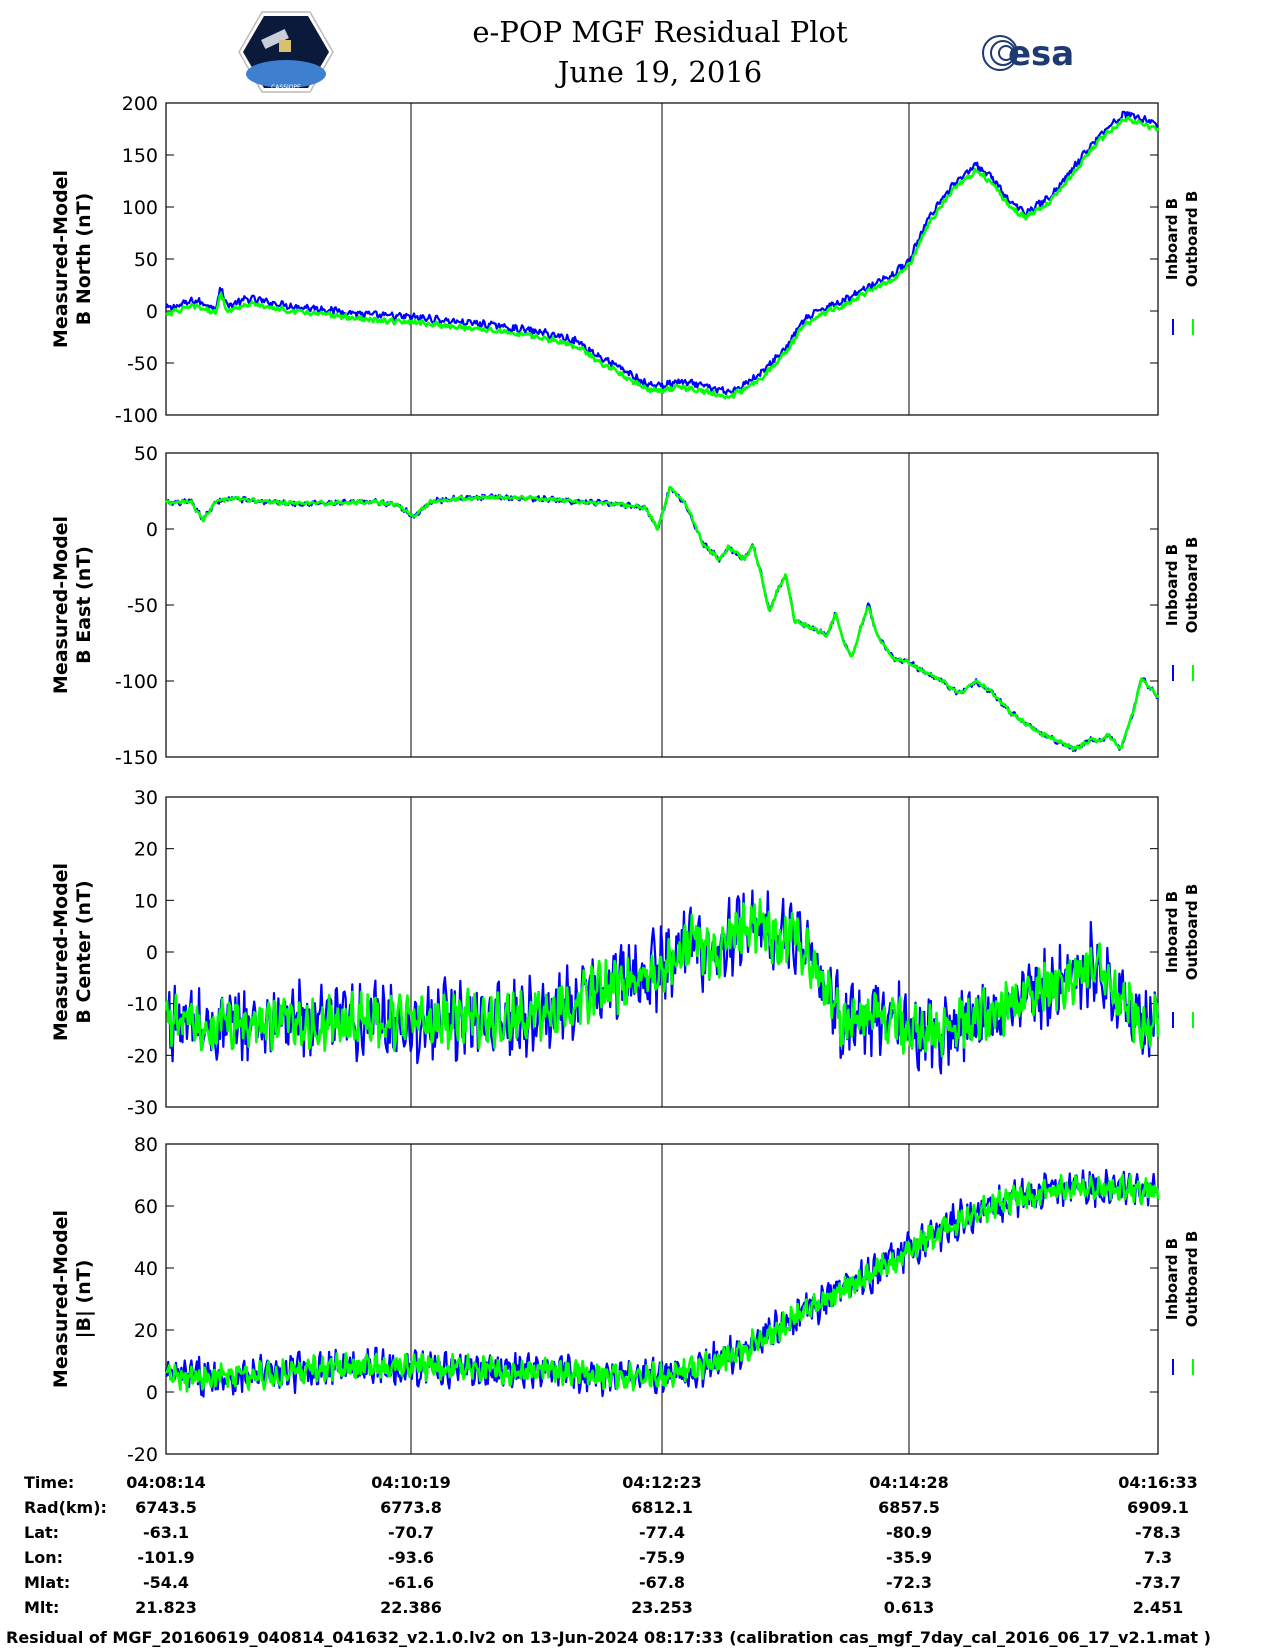 The width and height of the screenshot is (1275, 1650). What do you see at coordinates (909, 1532) in the screenshot?
I see `orbit-value: -80.9` at bounding box center [909, 1532].